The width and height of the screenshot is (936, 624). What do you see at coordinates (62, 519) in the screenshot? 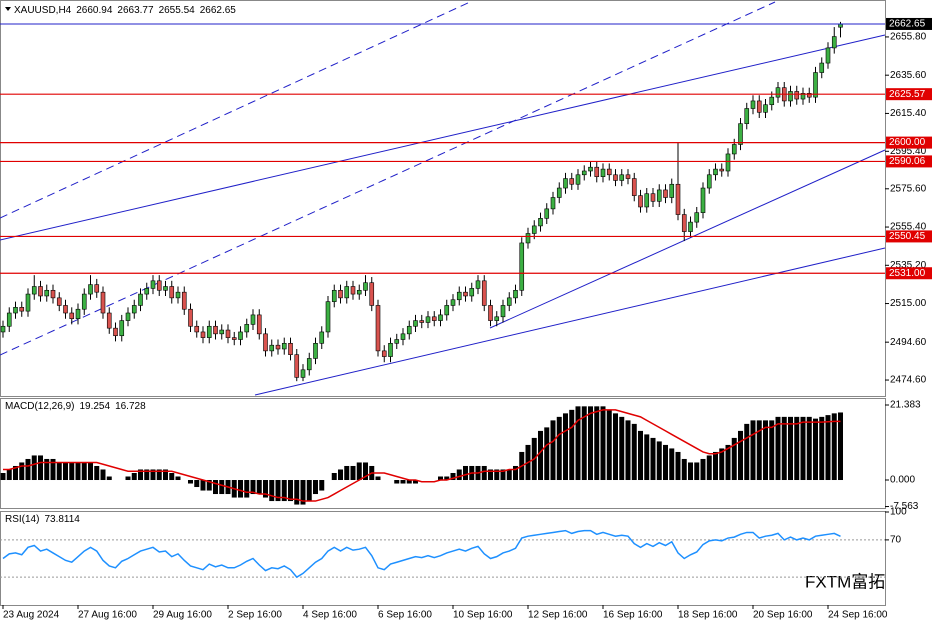
I see `rsi-value: 73.8114` at bounding box center [62, 519].